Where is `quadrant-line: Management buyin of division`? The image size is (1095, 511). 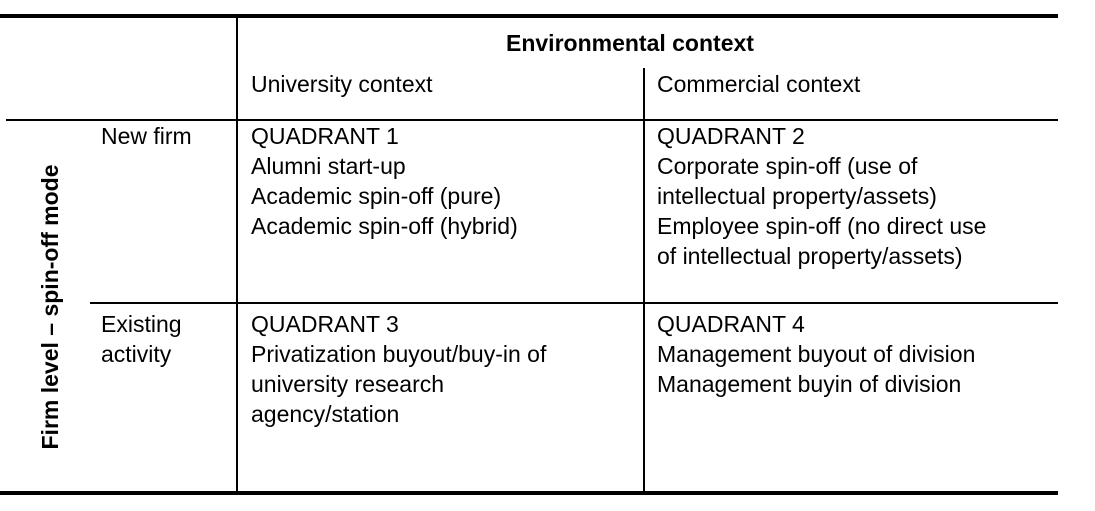
quadrant-line: Management buyin of division is located at coordinates (809, 384).